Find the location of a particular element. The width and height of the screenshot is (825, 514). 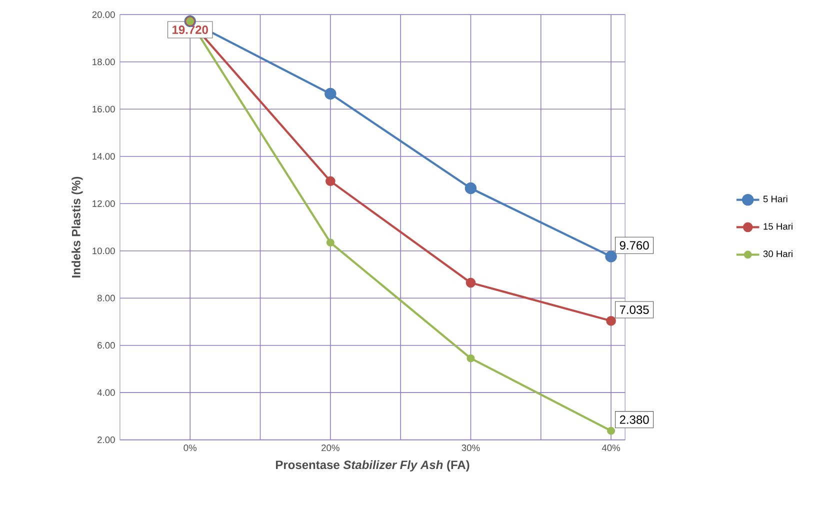

y-tick-label: 12.00 is located at coordinates (103, 203).